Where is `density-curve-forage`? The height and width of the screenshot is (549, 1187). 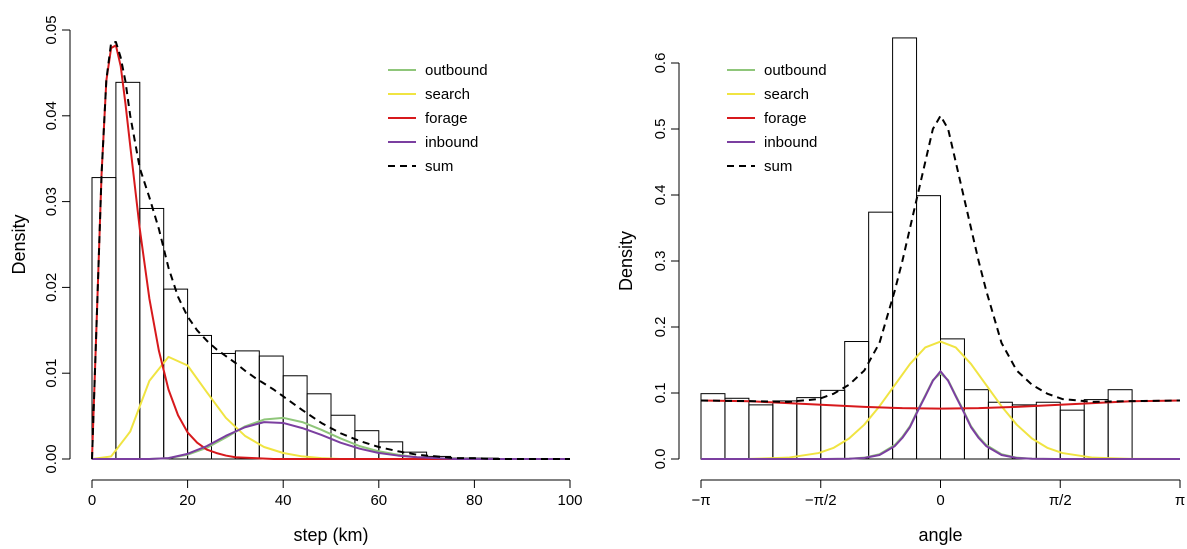 density-curve-forage is located at coordinates (940, 404).